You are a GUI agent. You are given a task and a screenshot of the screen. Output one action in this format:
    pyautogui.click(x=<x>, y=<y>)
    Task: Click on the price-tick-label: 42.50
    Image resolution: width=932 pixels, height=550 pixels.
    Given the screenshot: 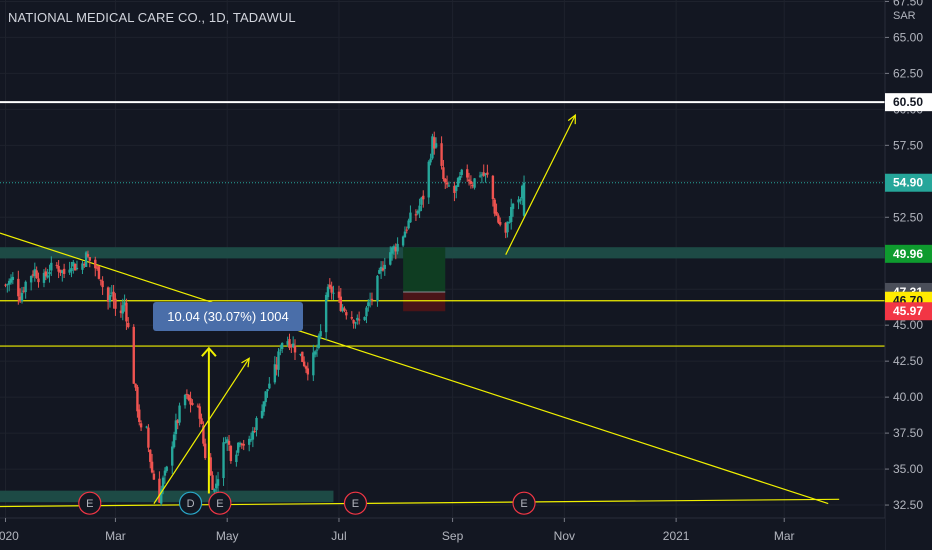 What is the action you would take?
    pyautogui.click(x=908, y=361)
    